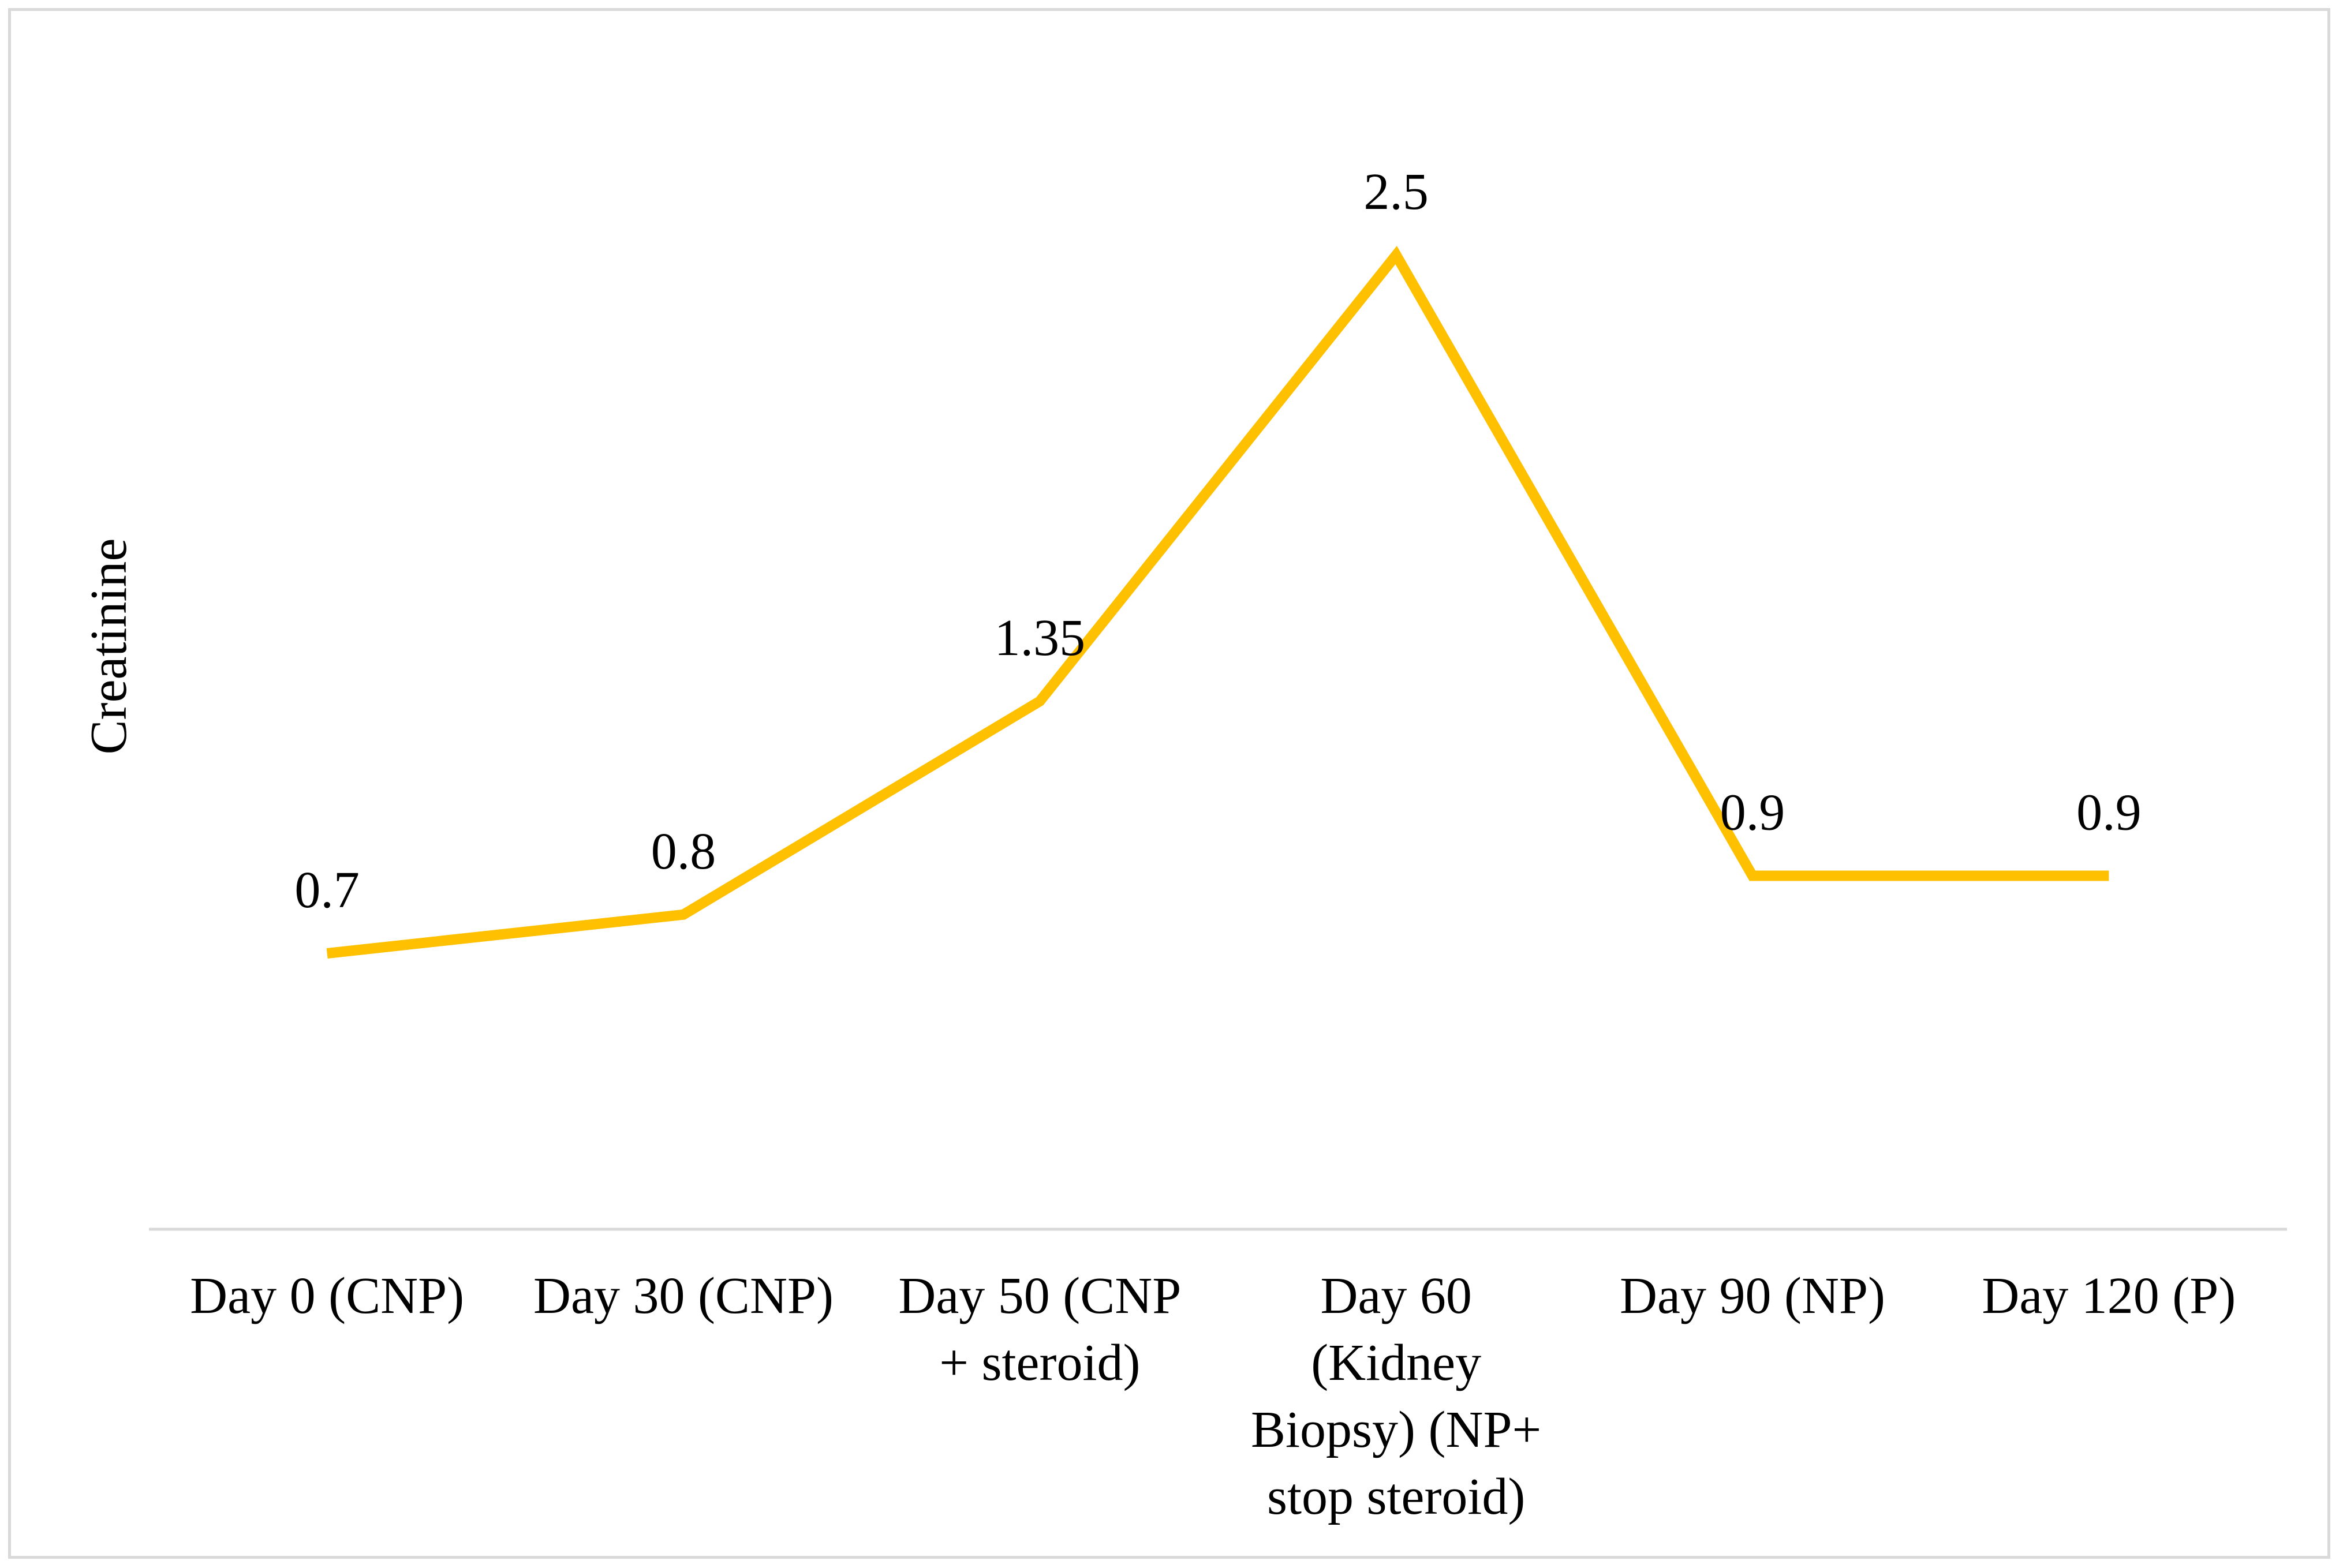 The width and height of the screenshot is (2343, 1568). Describe the element at coordinates (1396, 1496) in the screenshot. I see `x-tick-label-line: stop steroid)` at that location.